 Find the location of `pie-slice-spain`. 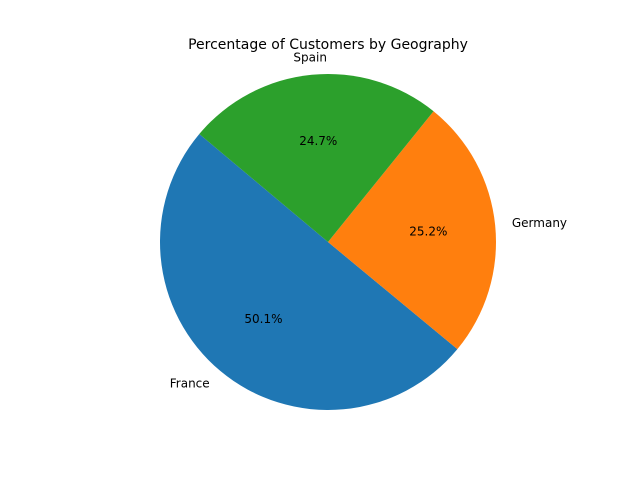

pie-slice-spain is located at coordinates (316, 157).